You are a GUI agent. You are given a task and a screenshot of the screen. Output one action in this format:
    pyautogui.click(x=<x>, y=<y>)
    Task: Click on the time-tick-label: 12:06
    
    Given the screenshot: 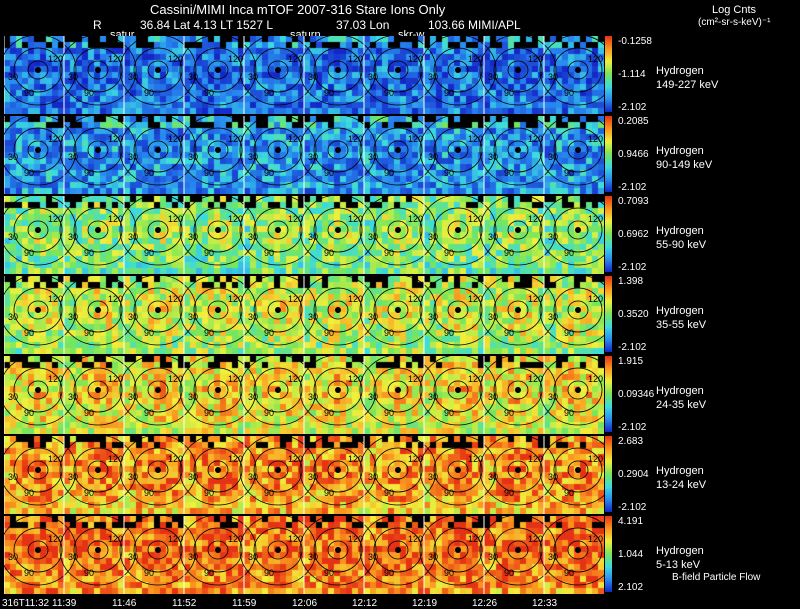 What is the action you would take?
    pyautogui.click(x=305, y=603)
    